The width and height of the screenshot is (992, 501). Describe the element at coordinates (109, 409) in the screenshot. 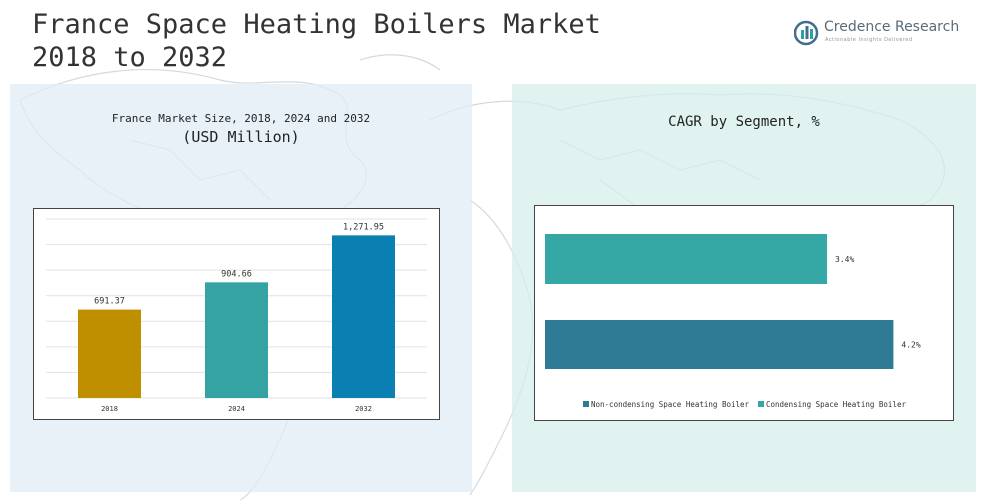

I see `x-tick-label: 2018` at that location.